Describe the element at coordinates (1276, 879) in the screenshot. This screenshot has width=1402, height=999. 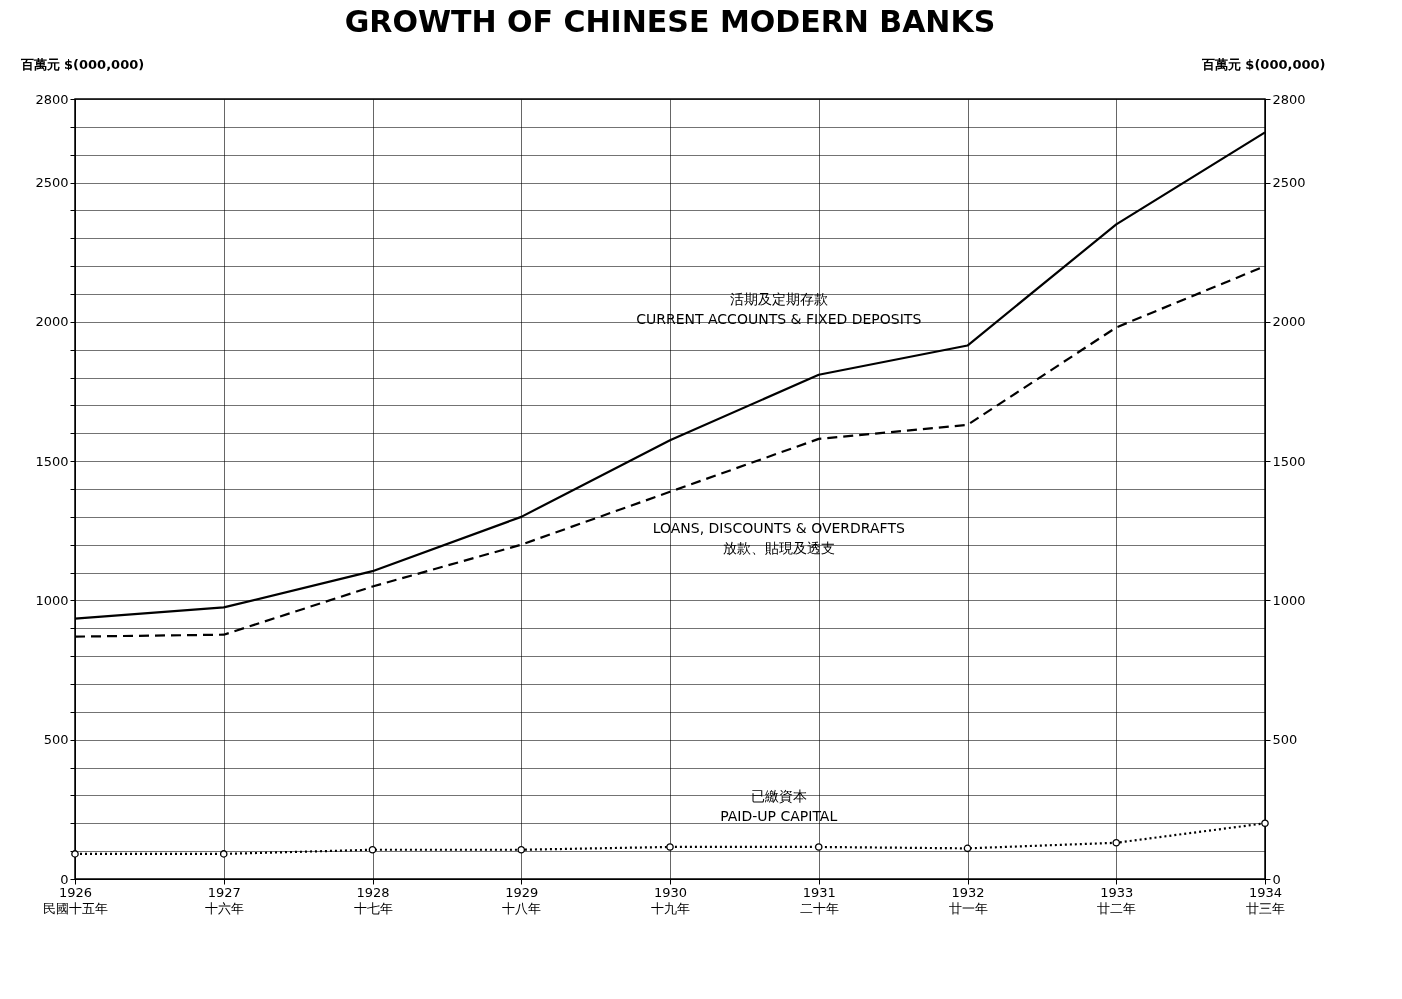
I see `y2-tick-label: 0` at that location.